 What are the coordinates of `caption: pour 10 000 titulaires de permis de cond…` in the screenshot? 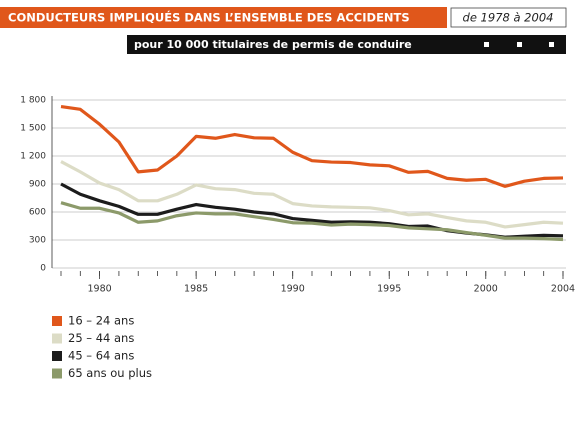 It's located at (273, 44).